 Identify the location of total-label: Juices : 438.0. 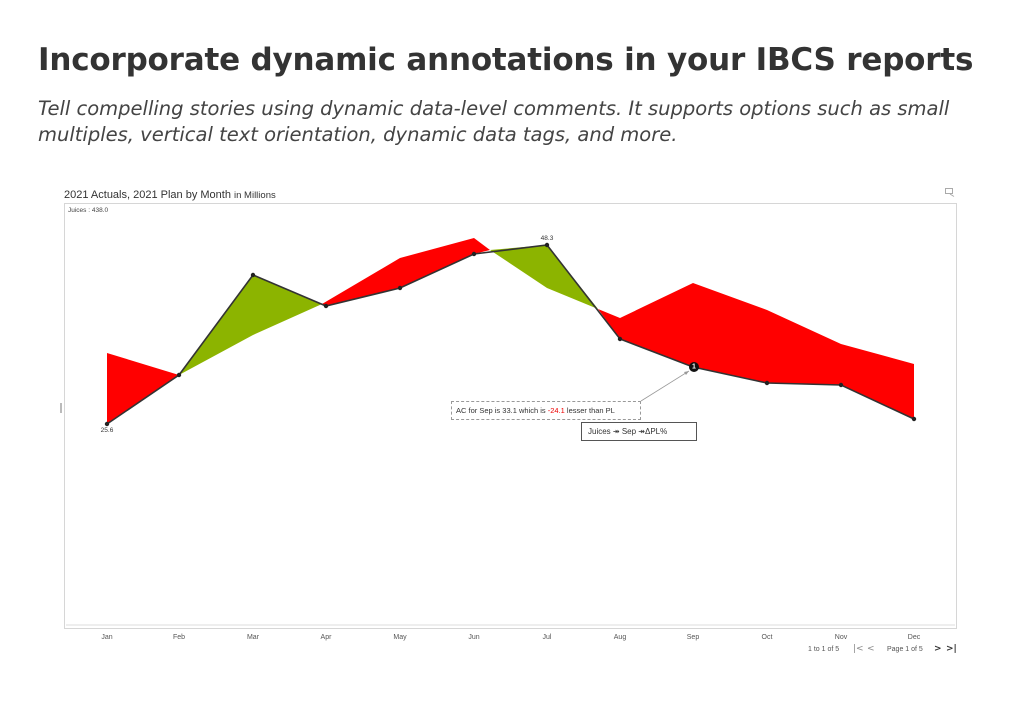
(88, 210).